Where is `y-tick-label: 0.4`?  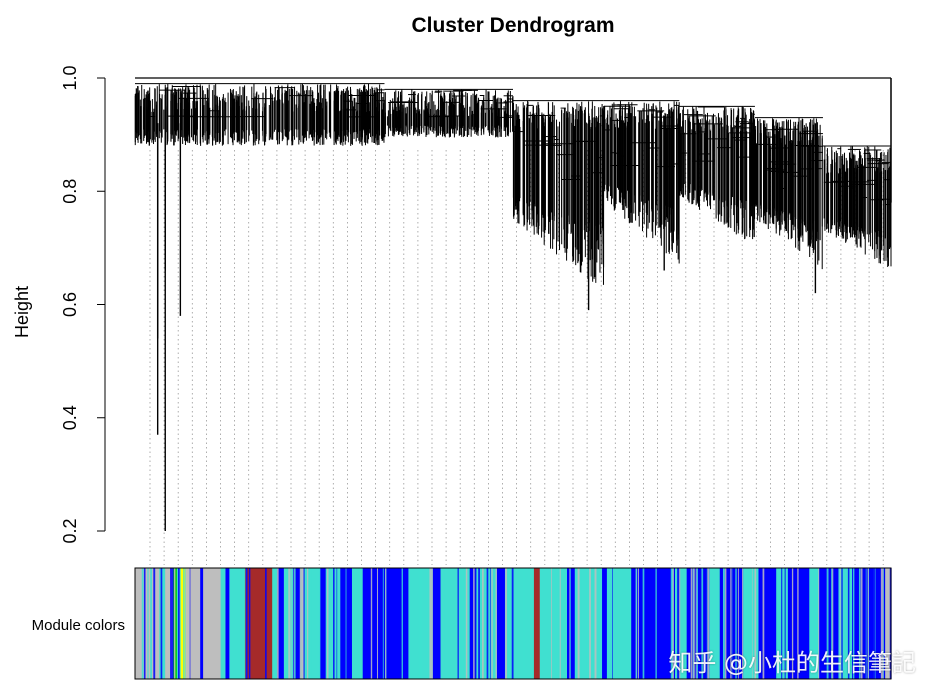
y-tick-label: 0.4 is located at coordinates (70, 417).